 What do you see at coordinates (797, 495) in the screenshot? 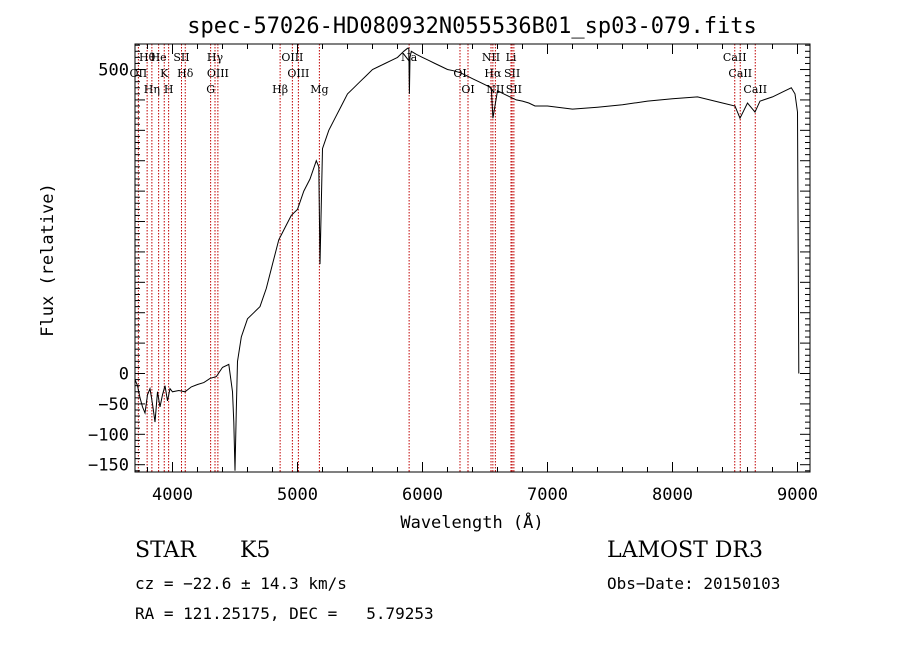
I see `x-tick-label: 9000` at bounding box center [797, 495].